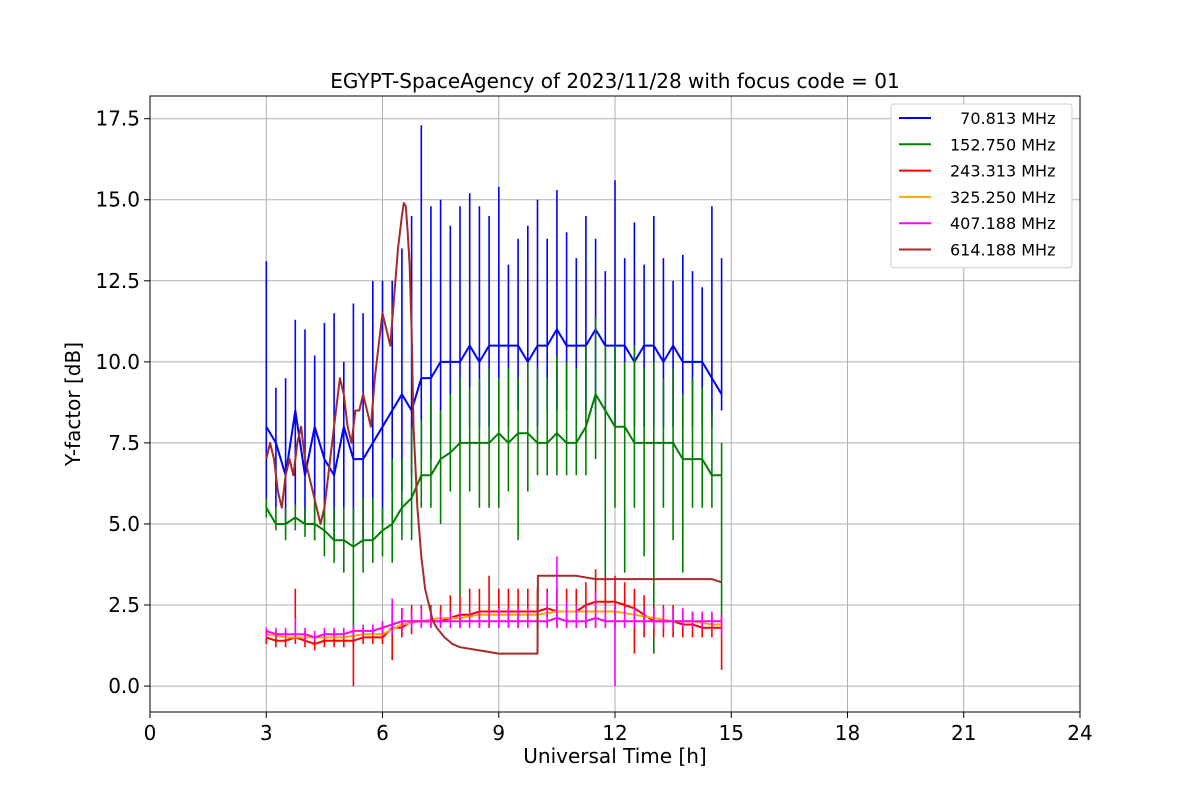  Describe the element at coordinates (117, 281) in the screenshot. I see `y-tick-label: 12.5` at that location.